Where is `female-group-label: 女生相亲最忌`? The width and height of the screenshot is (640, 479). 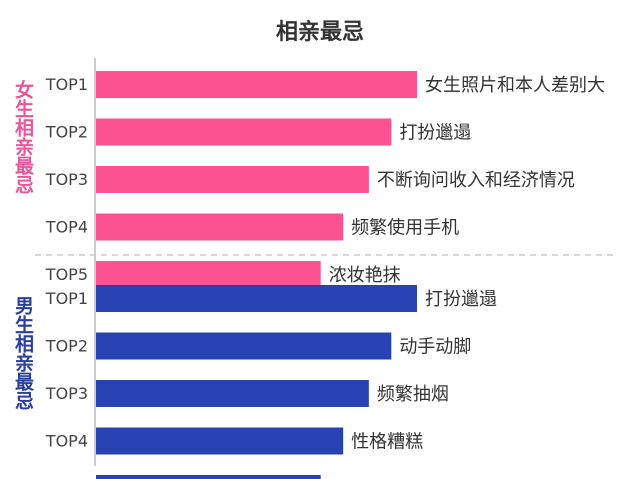
female-group-label: 女生相亲最忌 is located at coordinates (23, 137).